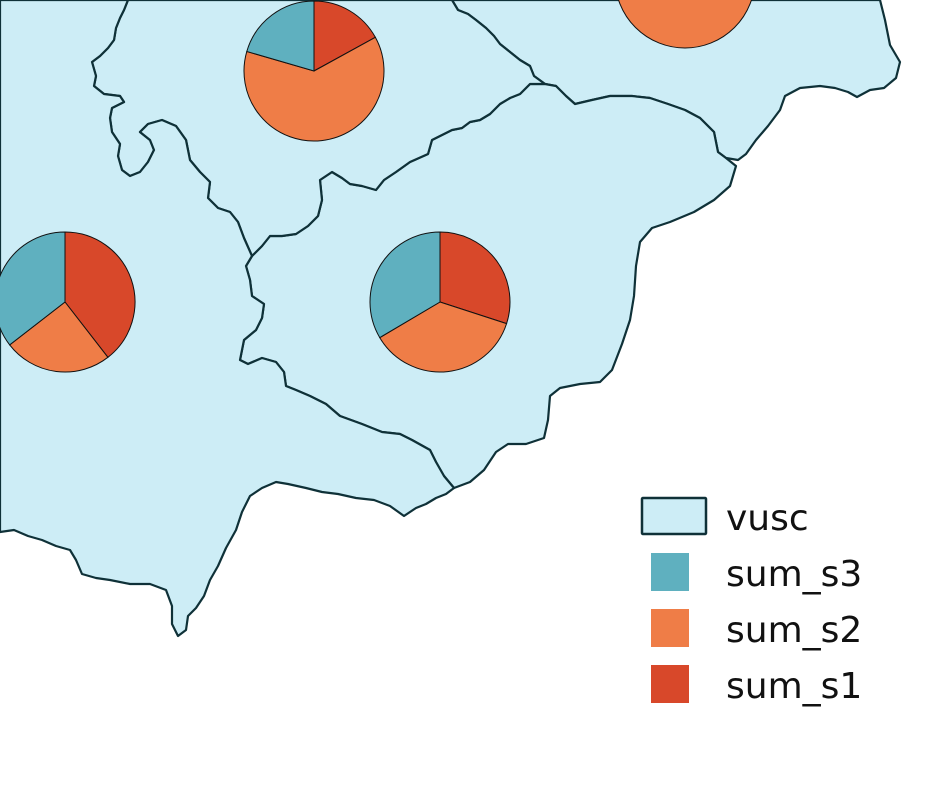 This screenshot has width=929, height=802. I want to click on legend-swatch-sum-s3, so click(670, 572).